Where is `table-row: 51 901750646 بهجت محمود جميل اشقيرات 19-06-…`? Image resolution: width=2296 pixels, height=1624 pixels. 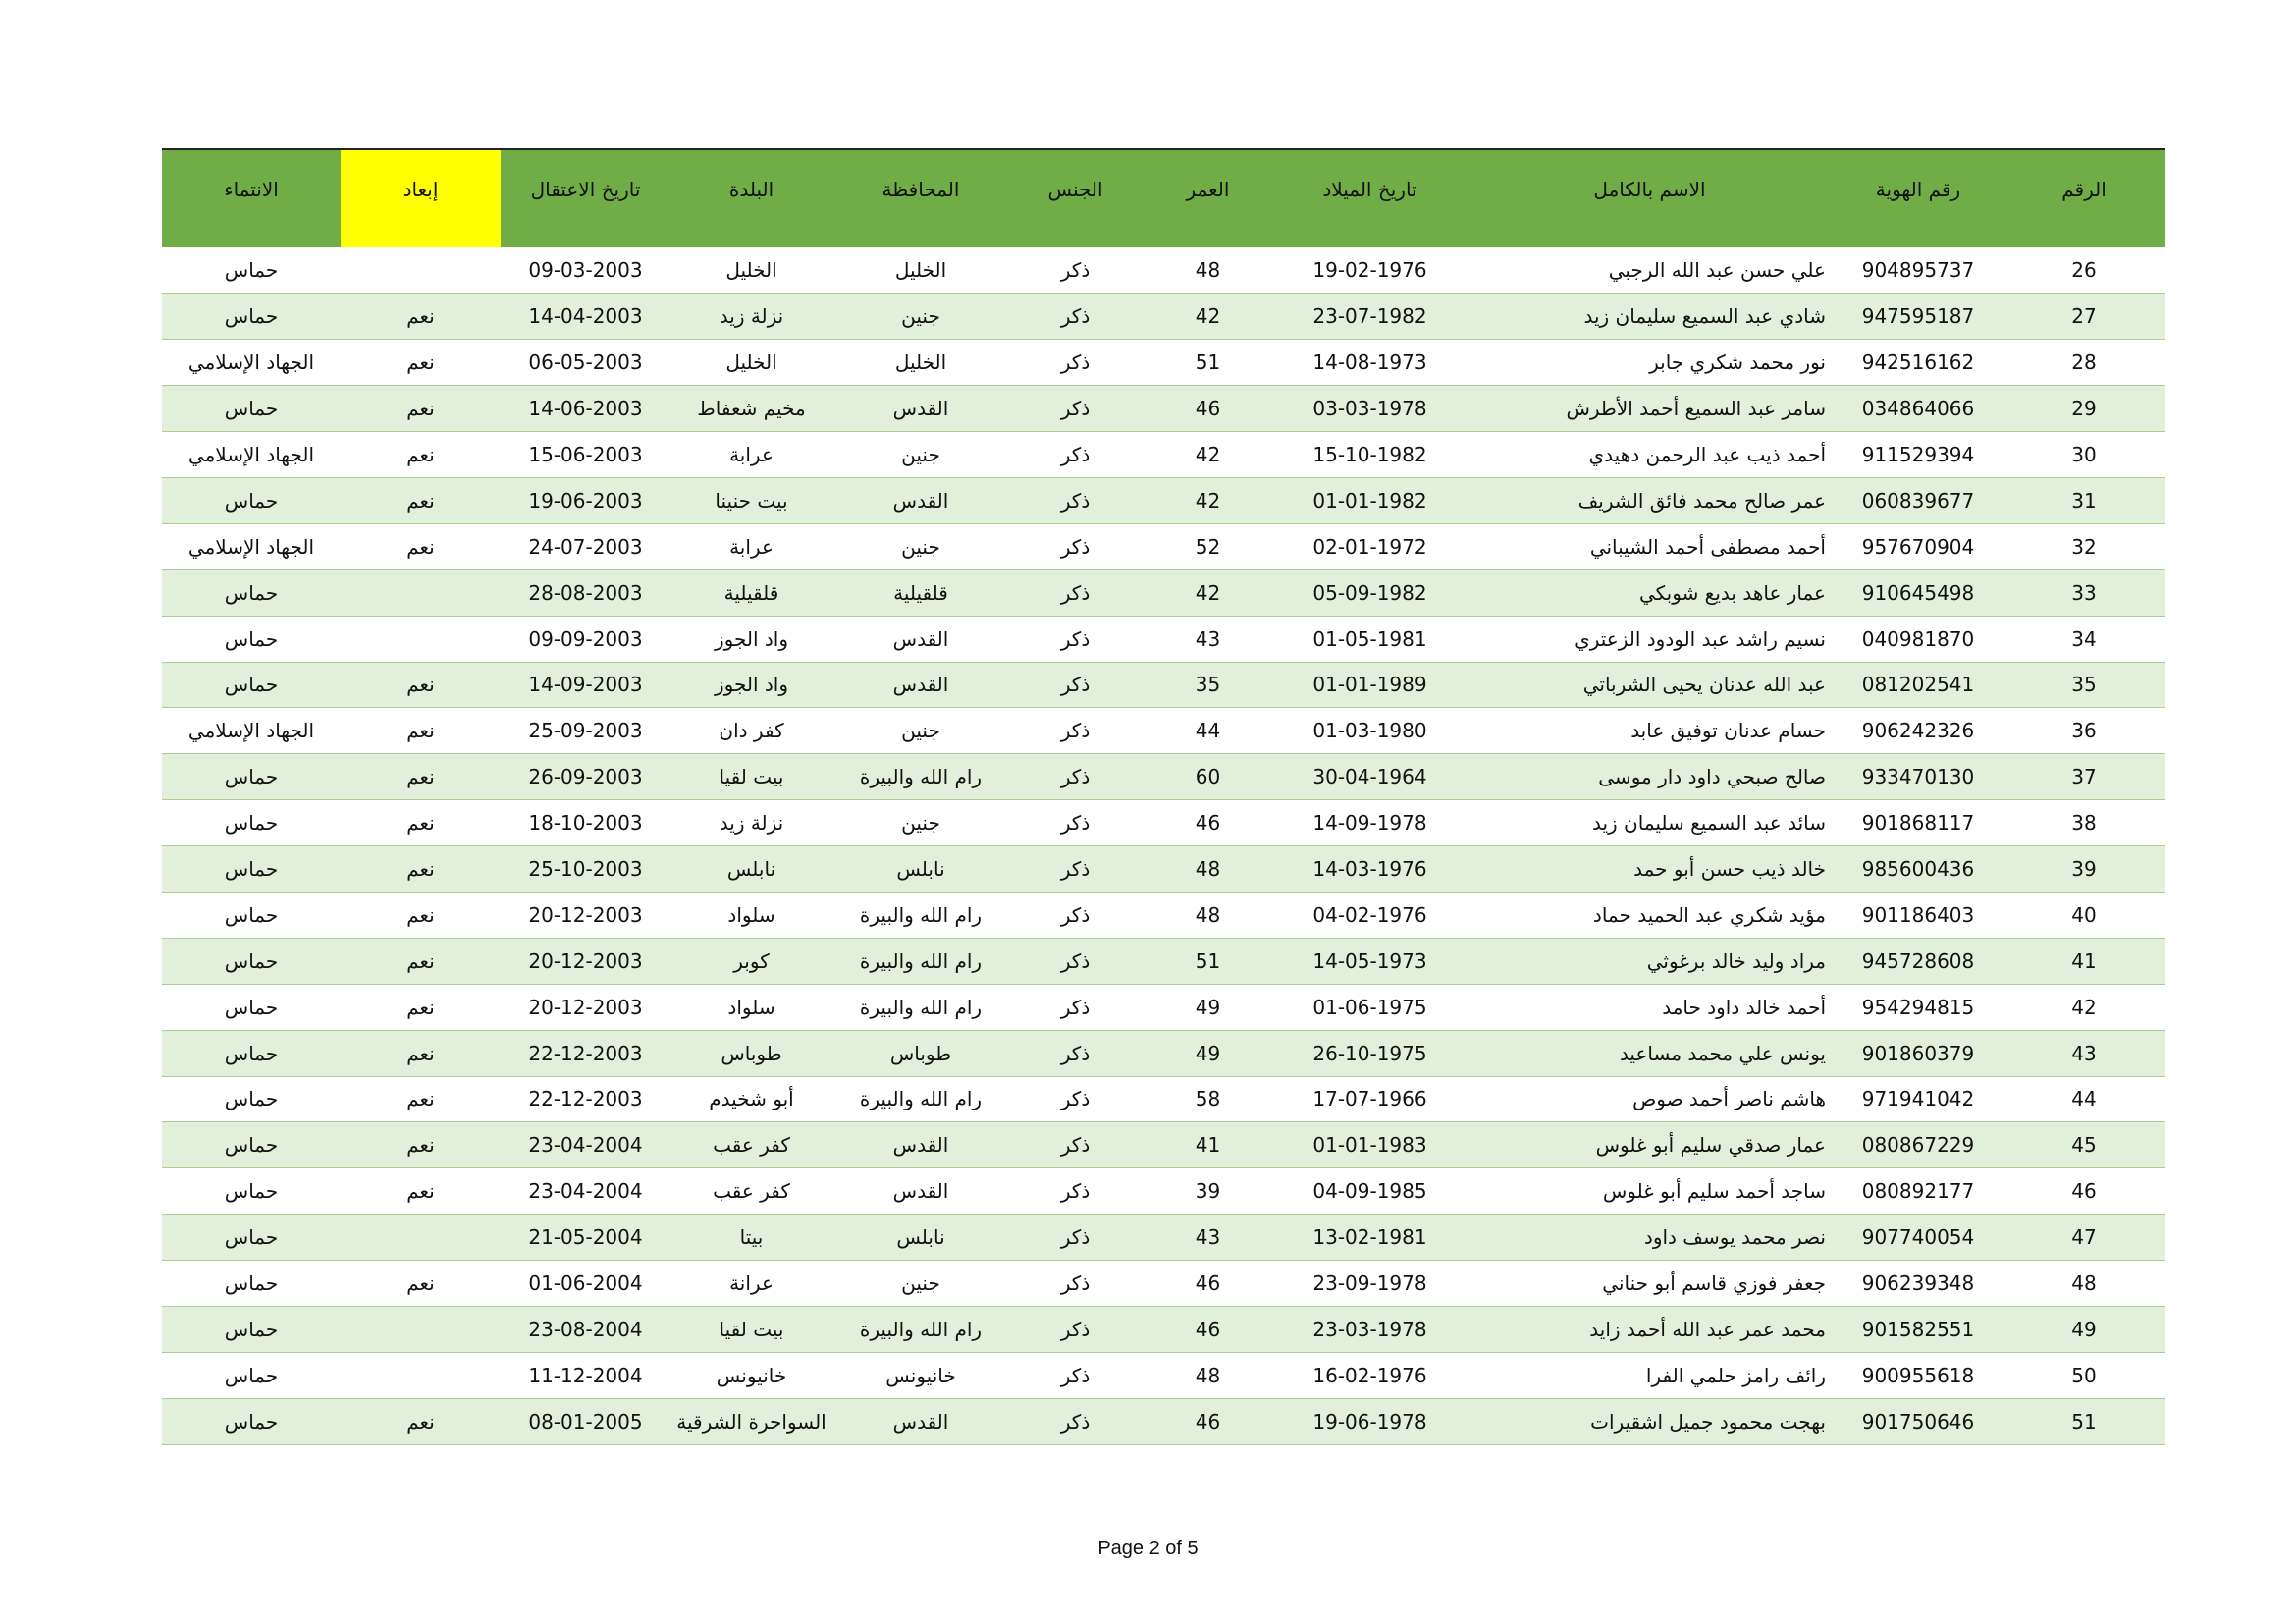
table-row: 51 901750646 بهجت محمود جميل اشقيرات 19-06-… is located at coordinates (1163, 1421).